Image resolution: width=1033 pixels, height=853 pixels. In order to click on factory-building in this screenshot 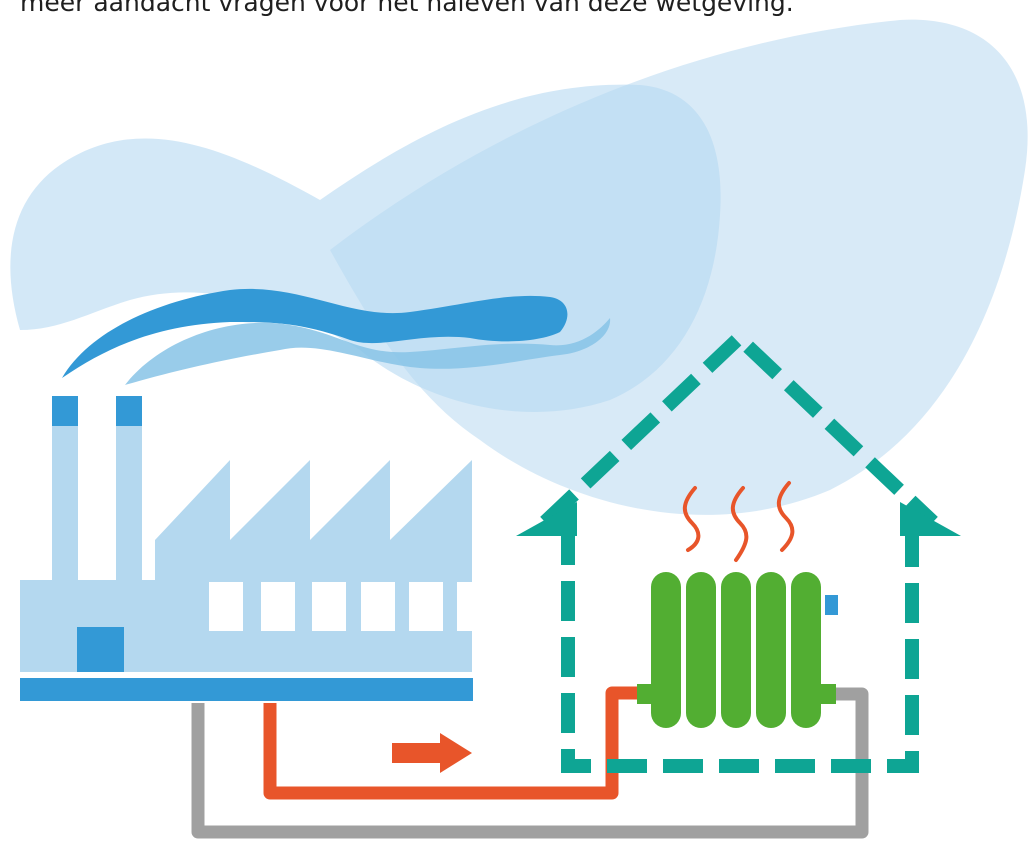, I will do `click(246, 566)`.